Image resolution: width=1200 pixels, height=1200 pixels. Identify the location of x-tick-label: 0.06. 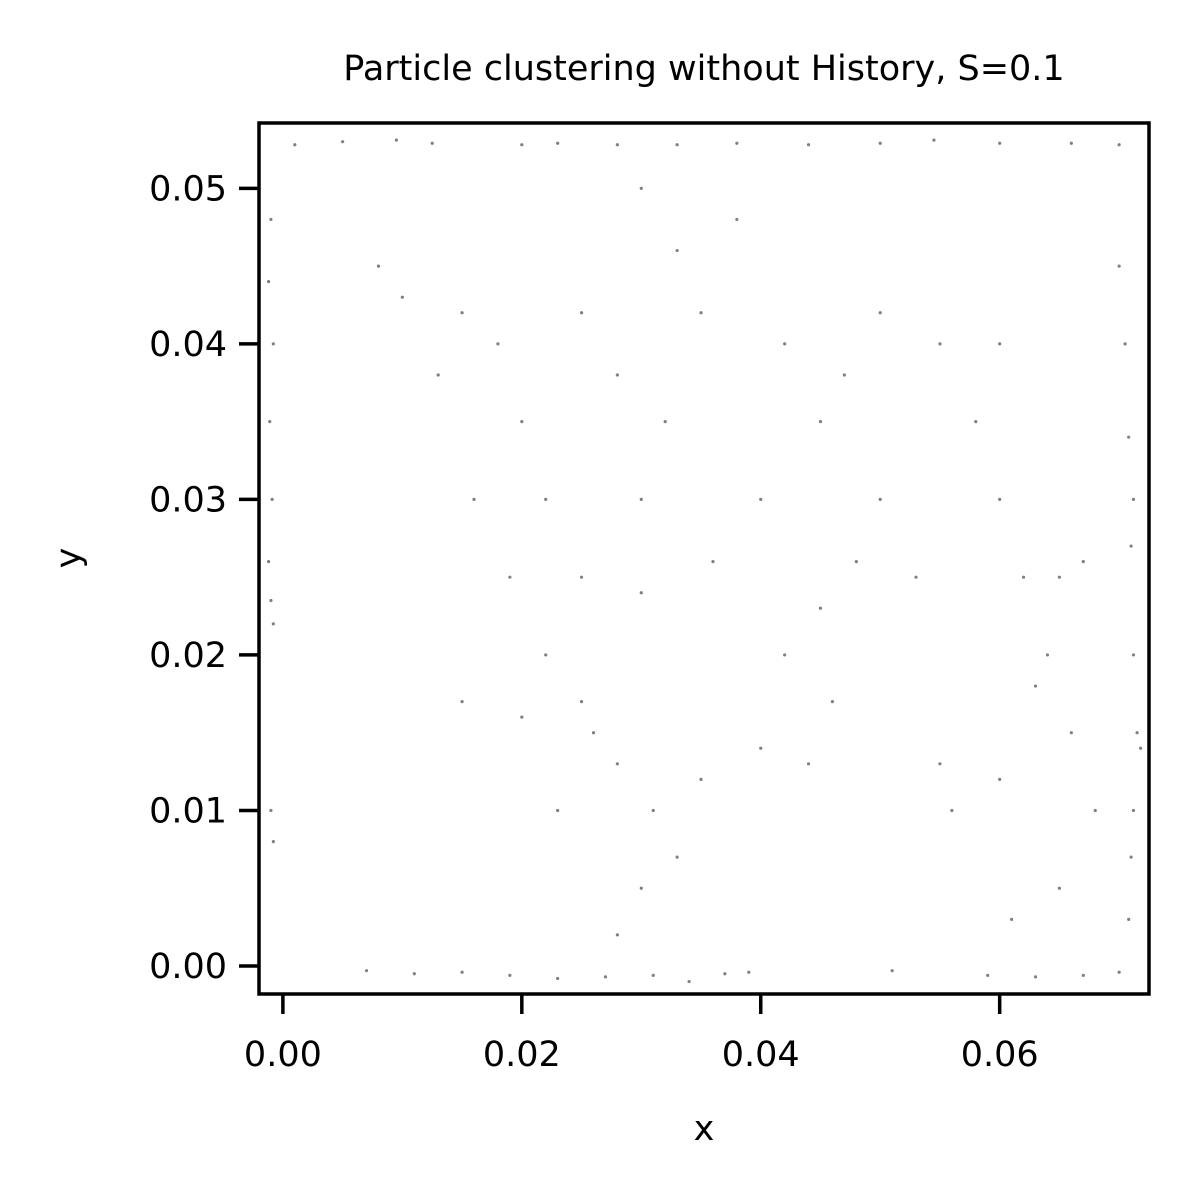
(1000, 1055).